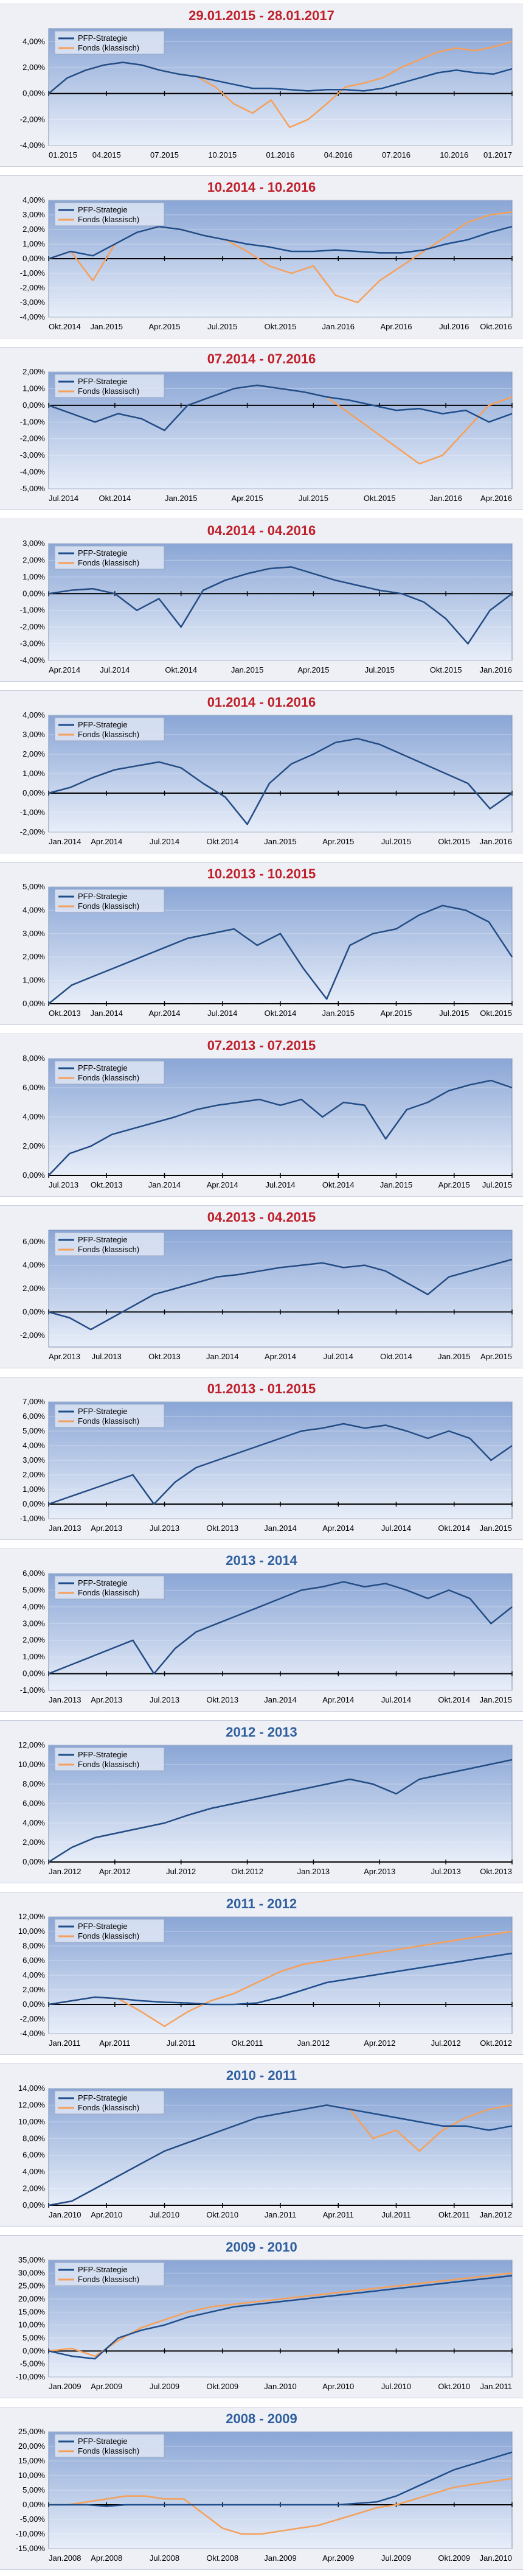 The image size is (523, 2576). I want to click on x-tick-label: Jul.2011, so click(182, 2043).